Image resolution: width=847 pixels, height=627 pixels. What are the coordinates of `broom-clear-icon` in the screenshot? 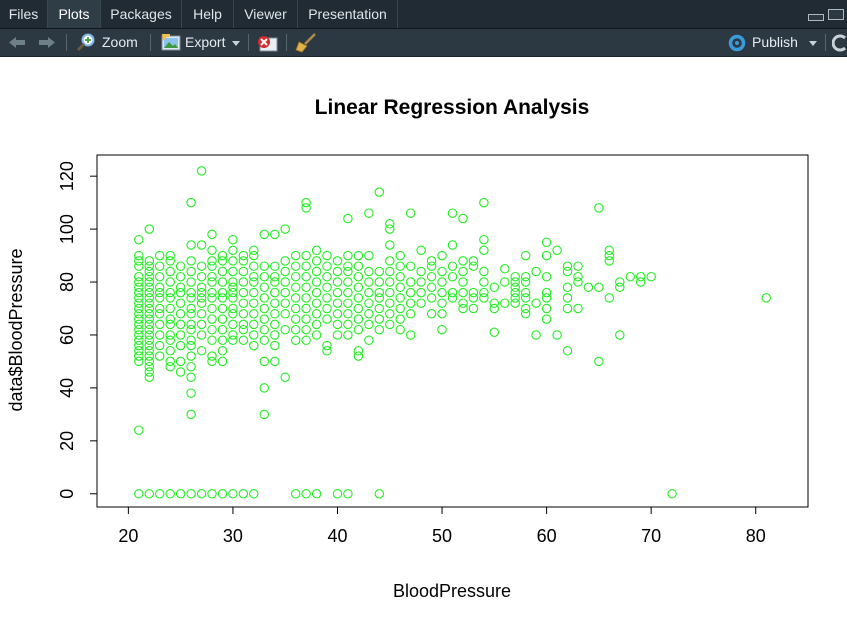 It's located at (306, 43).